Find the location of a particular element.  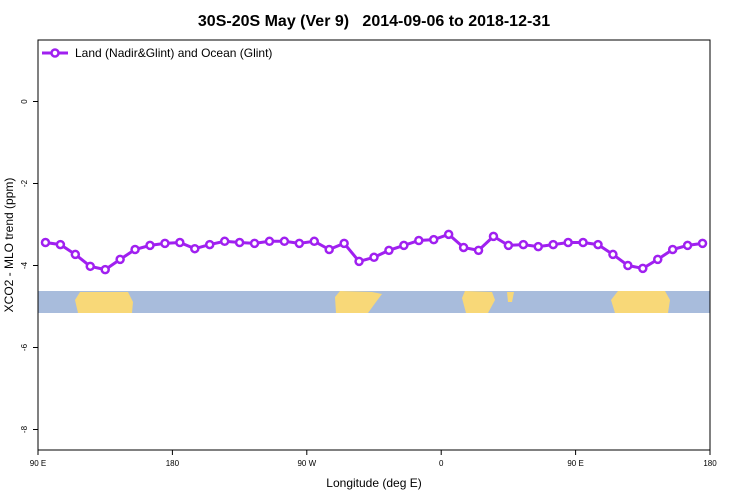

y-tick-label: -4 is located at coordinates (24, 265).